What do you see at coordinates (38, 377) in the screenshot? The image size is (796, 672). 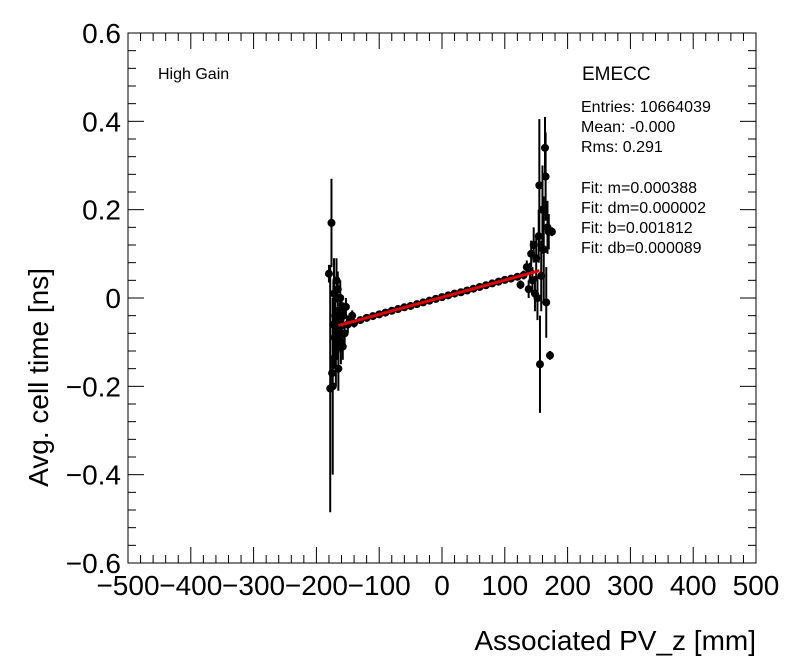 I see `y-axis-title: Avg. cell time [ns]` at bounding box center [38, 377].